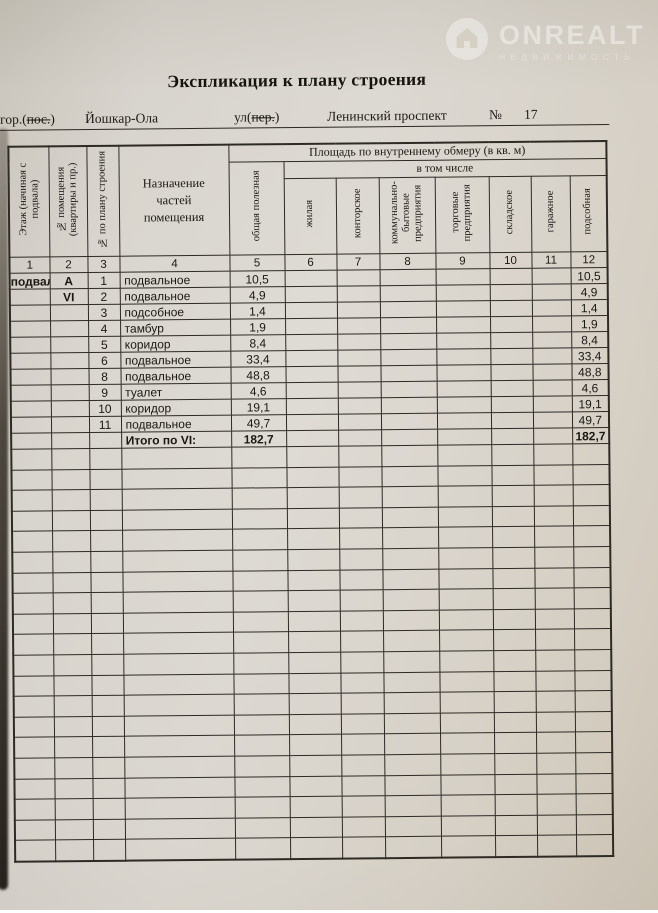 Image resolution: width=658 pixels, height=913 pixels. What do you see at coordinates (588, 213) in the screenshot?
I see `column-header-auxiliary: подсобная` at bounding box center [588, 213].